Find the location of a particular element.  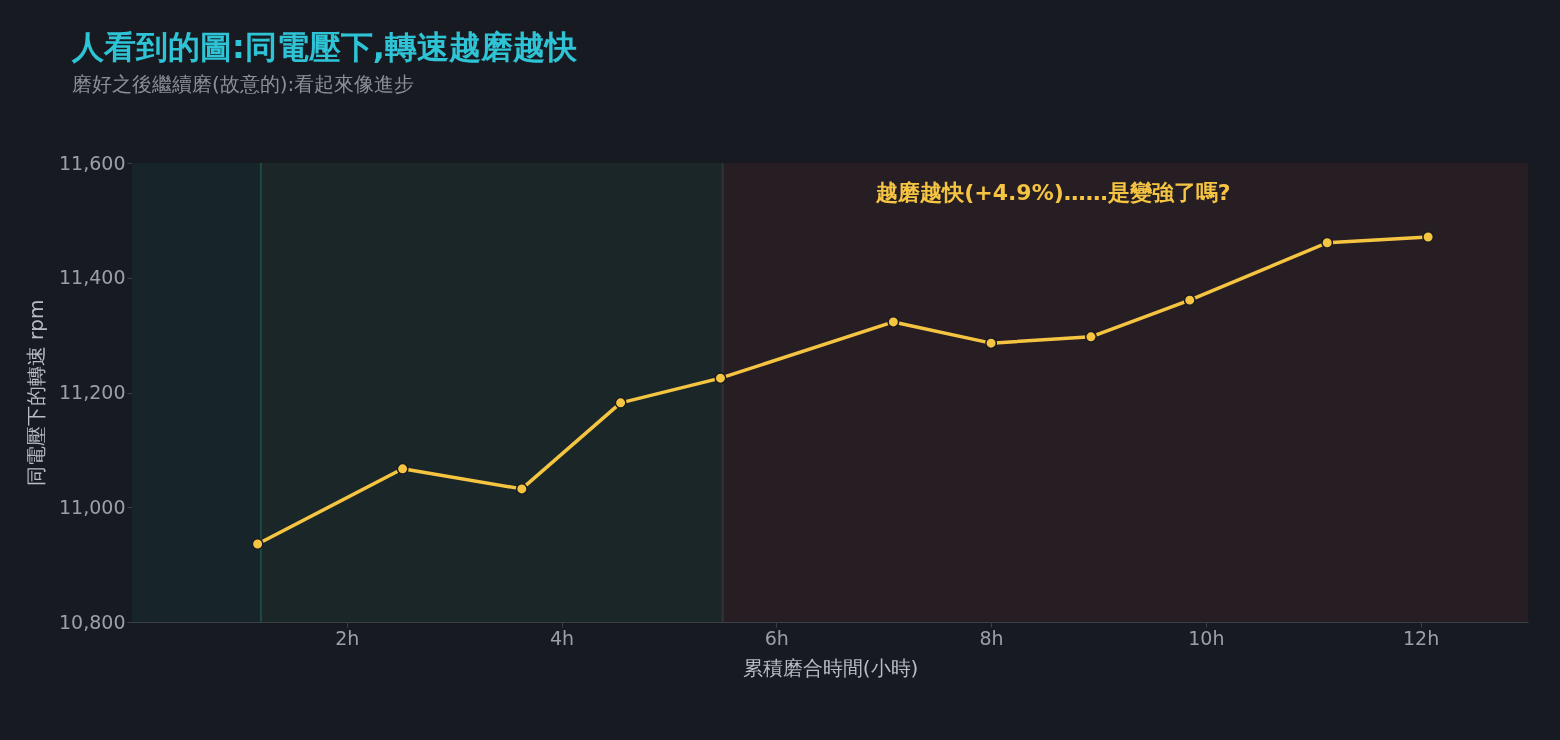

y-tick-label: 11,200 is located at coordinates (92, 392).